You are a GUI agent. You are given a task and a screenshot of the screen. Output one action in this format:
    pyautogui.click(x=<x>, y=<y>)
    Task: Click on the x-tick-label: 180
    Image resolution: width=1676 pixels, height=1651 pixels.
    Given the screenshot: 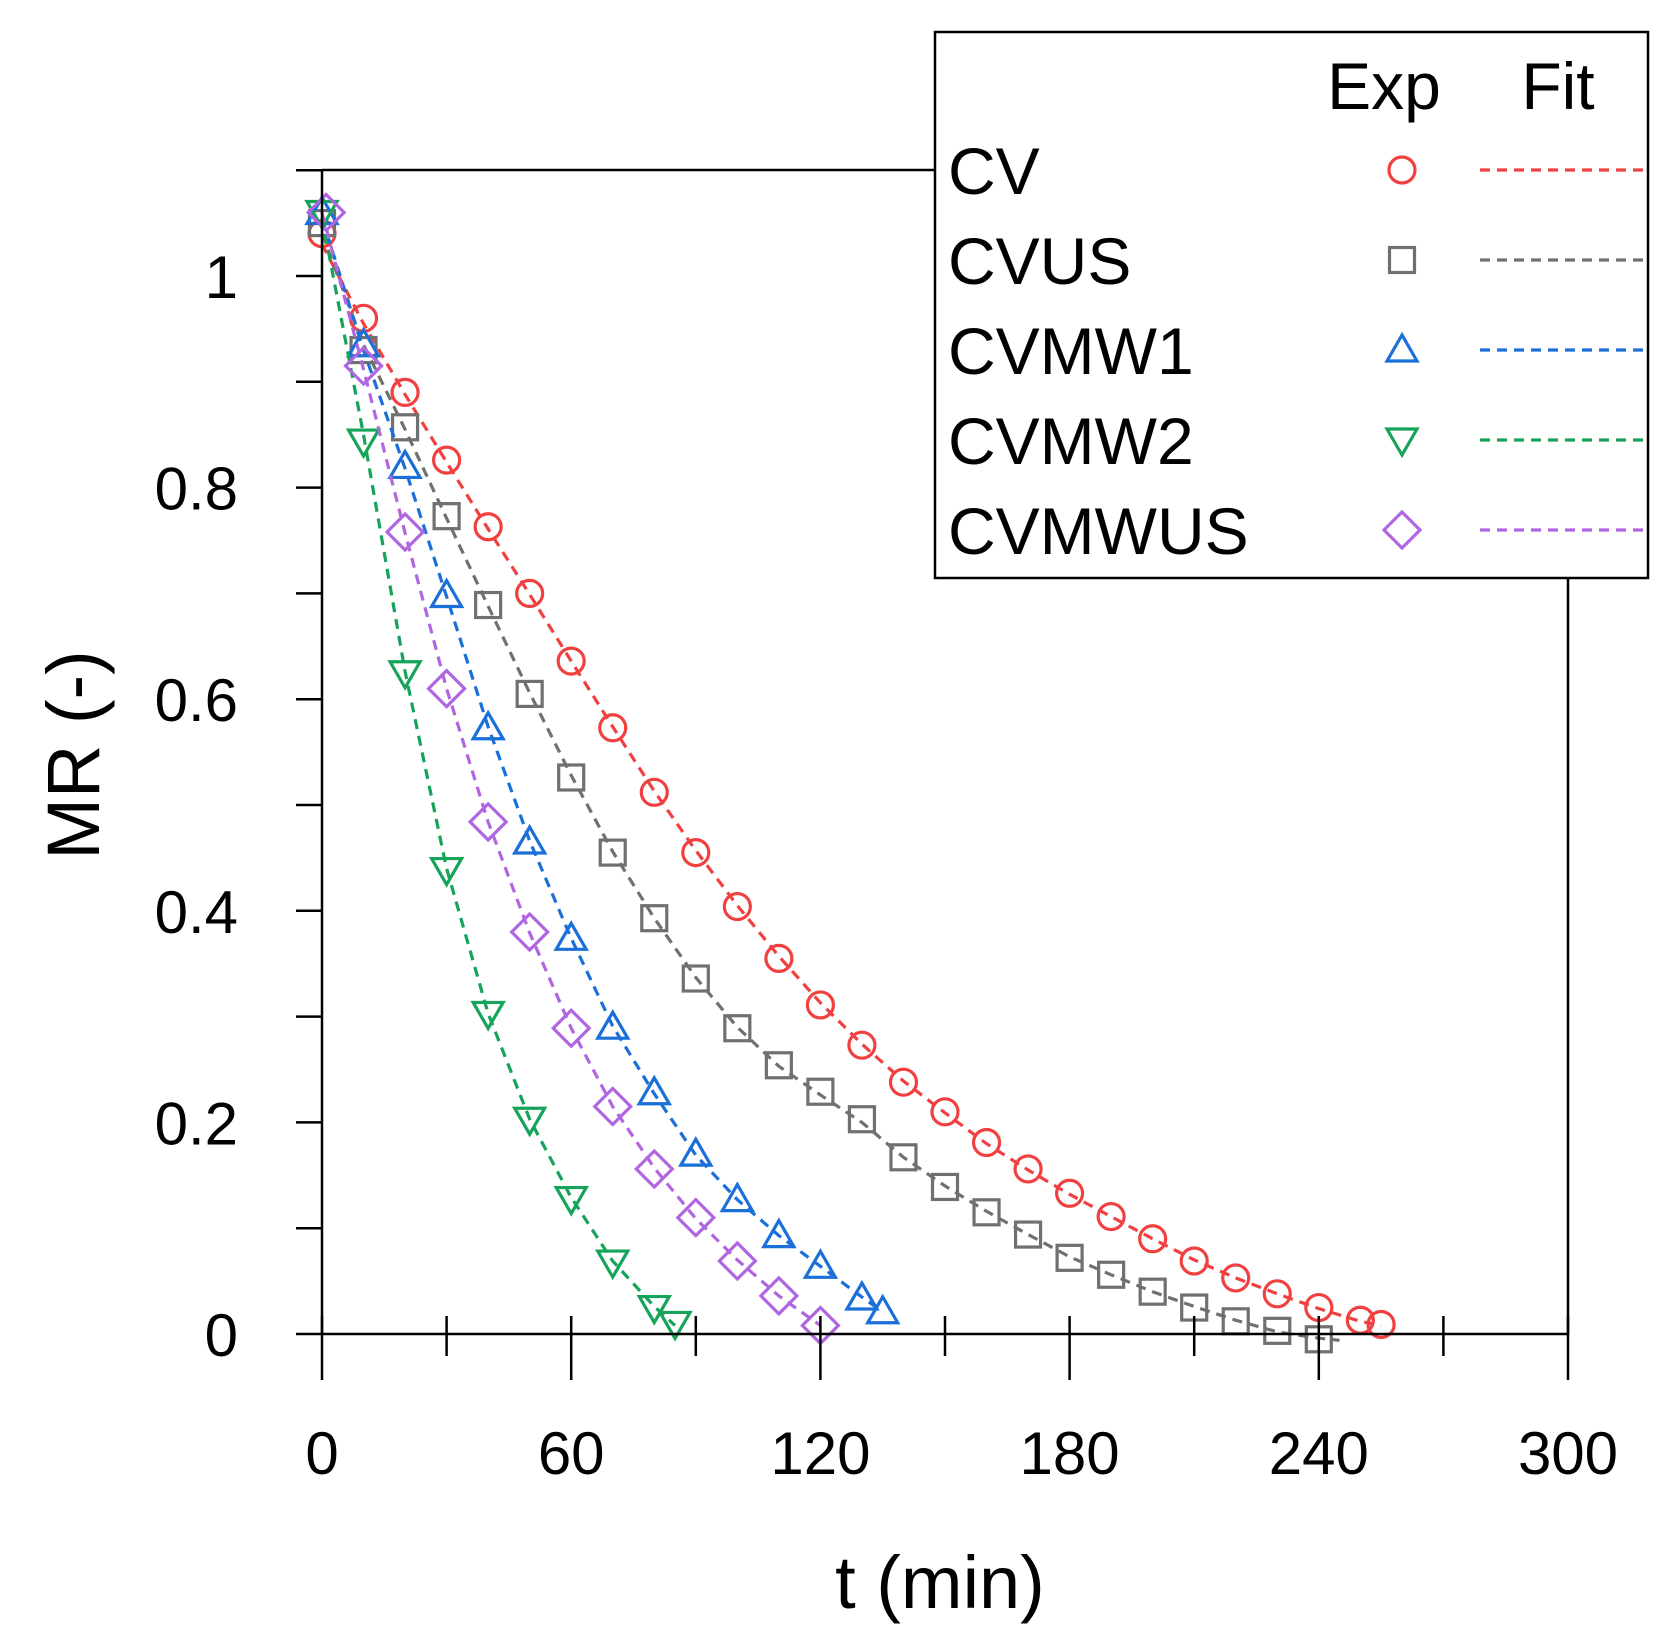 What is the action you would take?
    pyautogui.click(x=1070, y=1453)
    